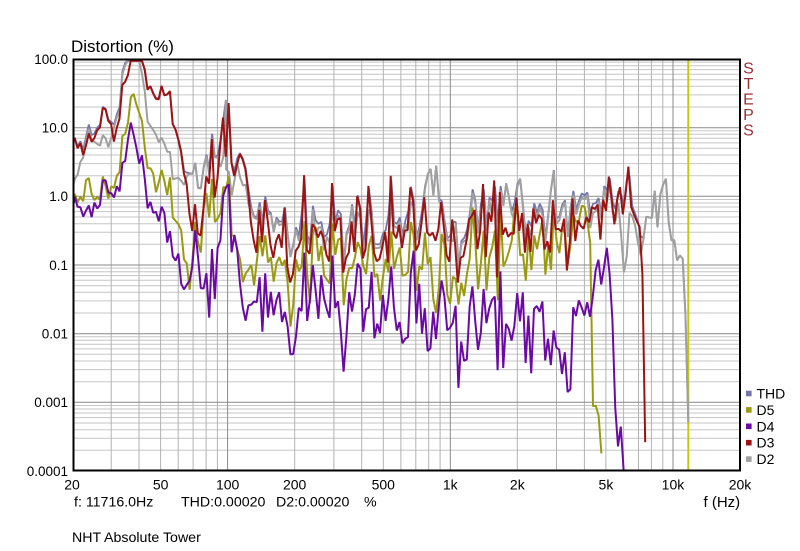 Image resolution: width=800 pixels, height=551 pixels. Describe the element at coordinates (766, 426) in the screenshot. I see `svg-text: D4` at that location.